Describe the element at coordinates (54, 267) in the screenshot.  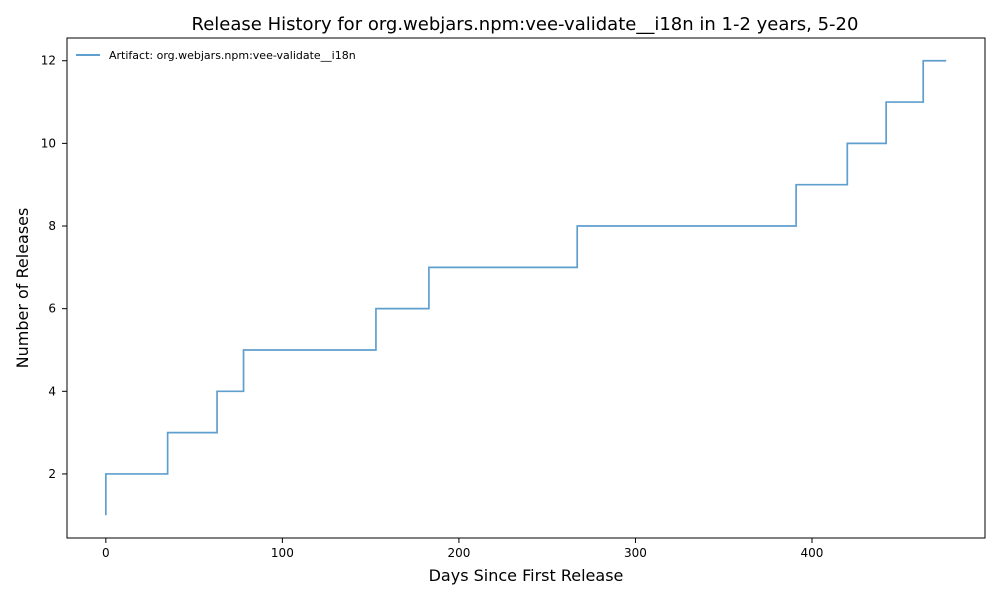
I see `y-axis-ticks: 2 4 6 8 10 12` at that location.